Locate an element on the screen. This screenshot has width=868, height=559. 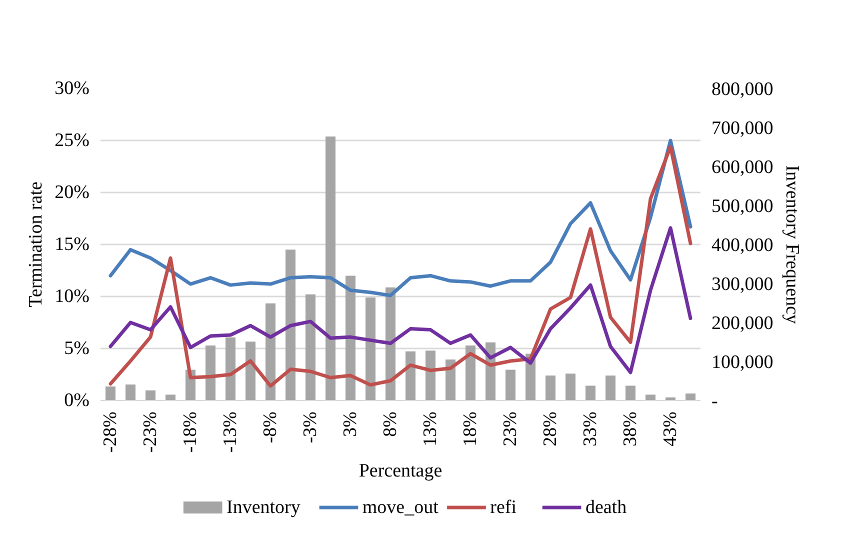
y2-tick-label: 100,000 is located at coordinates (743, 362).